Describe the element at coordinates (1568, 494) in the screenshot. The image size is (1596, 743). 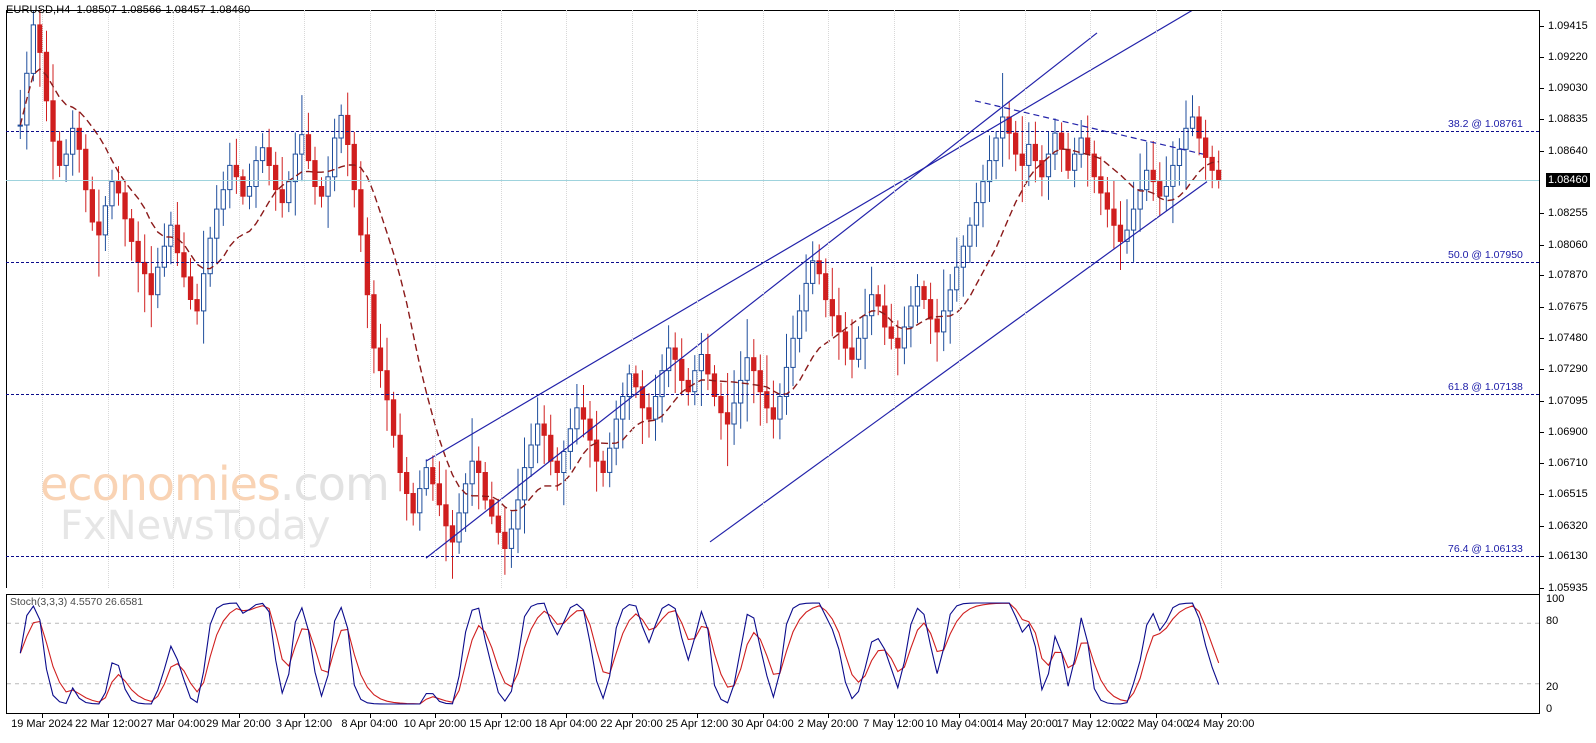
I see `price-scale-label: 1.06515` at that location.